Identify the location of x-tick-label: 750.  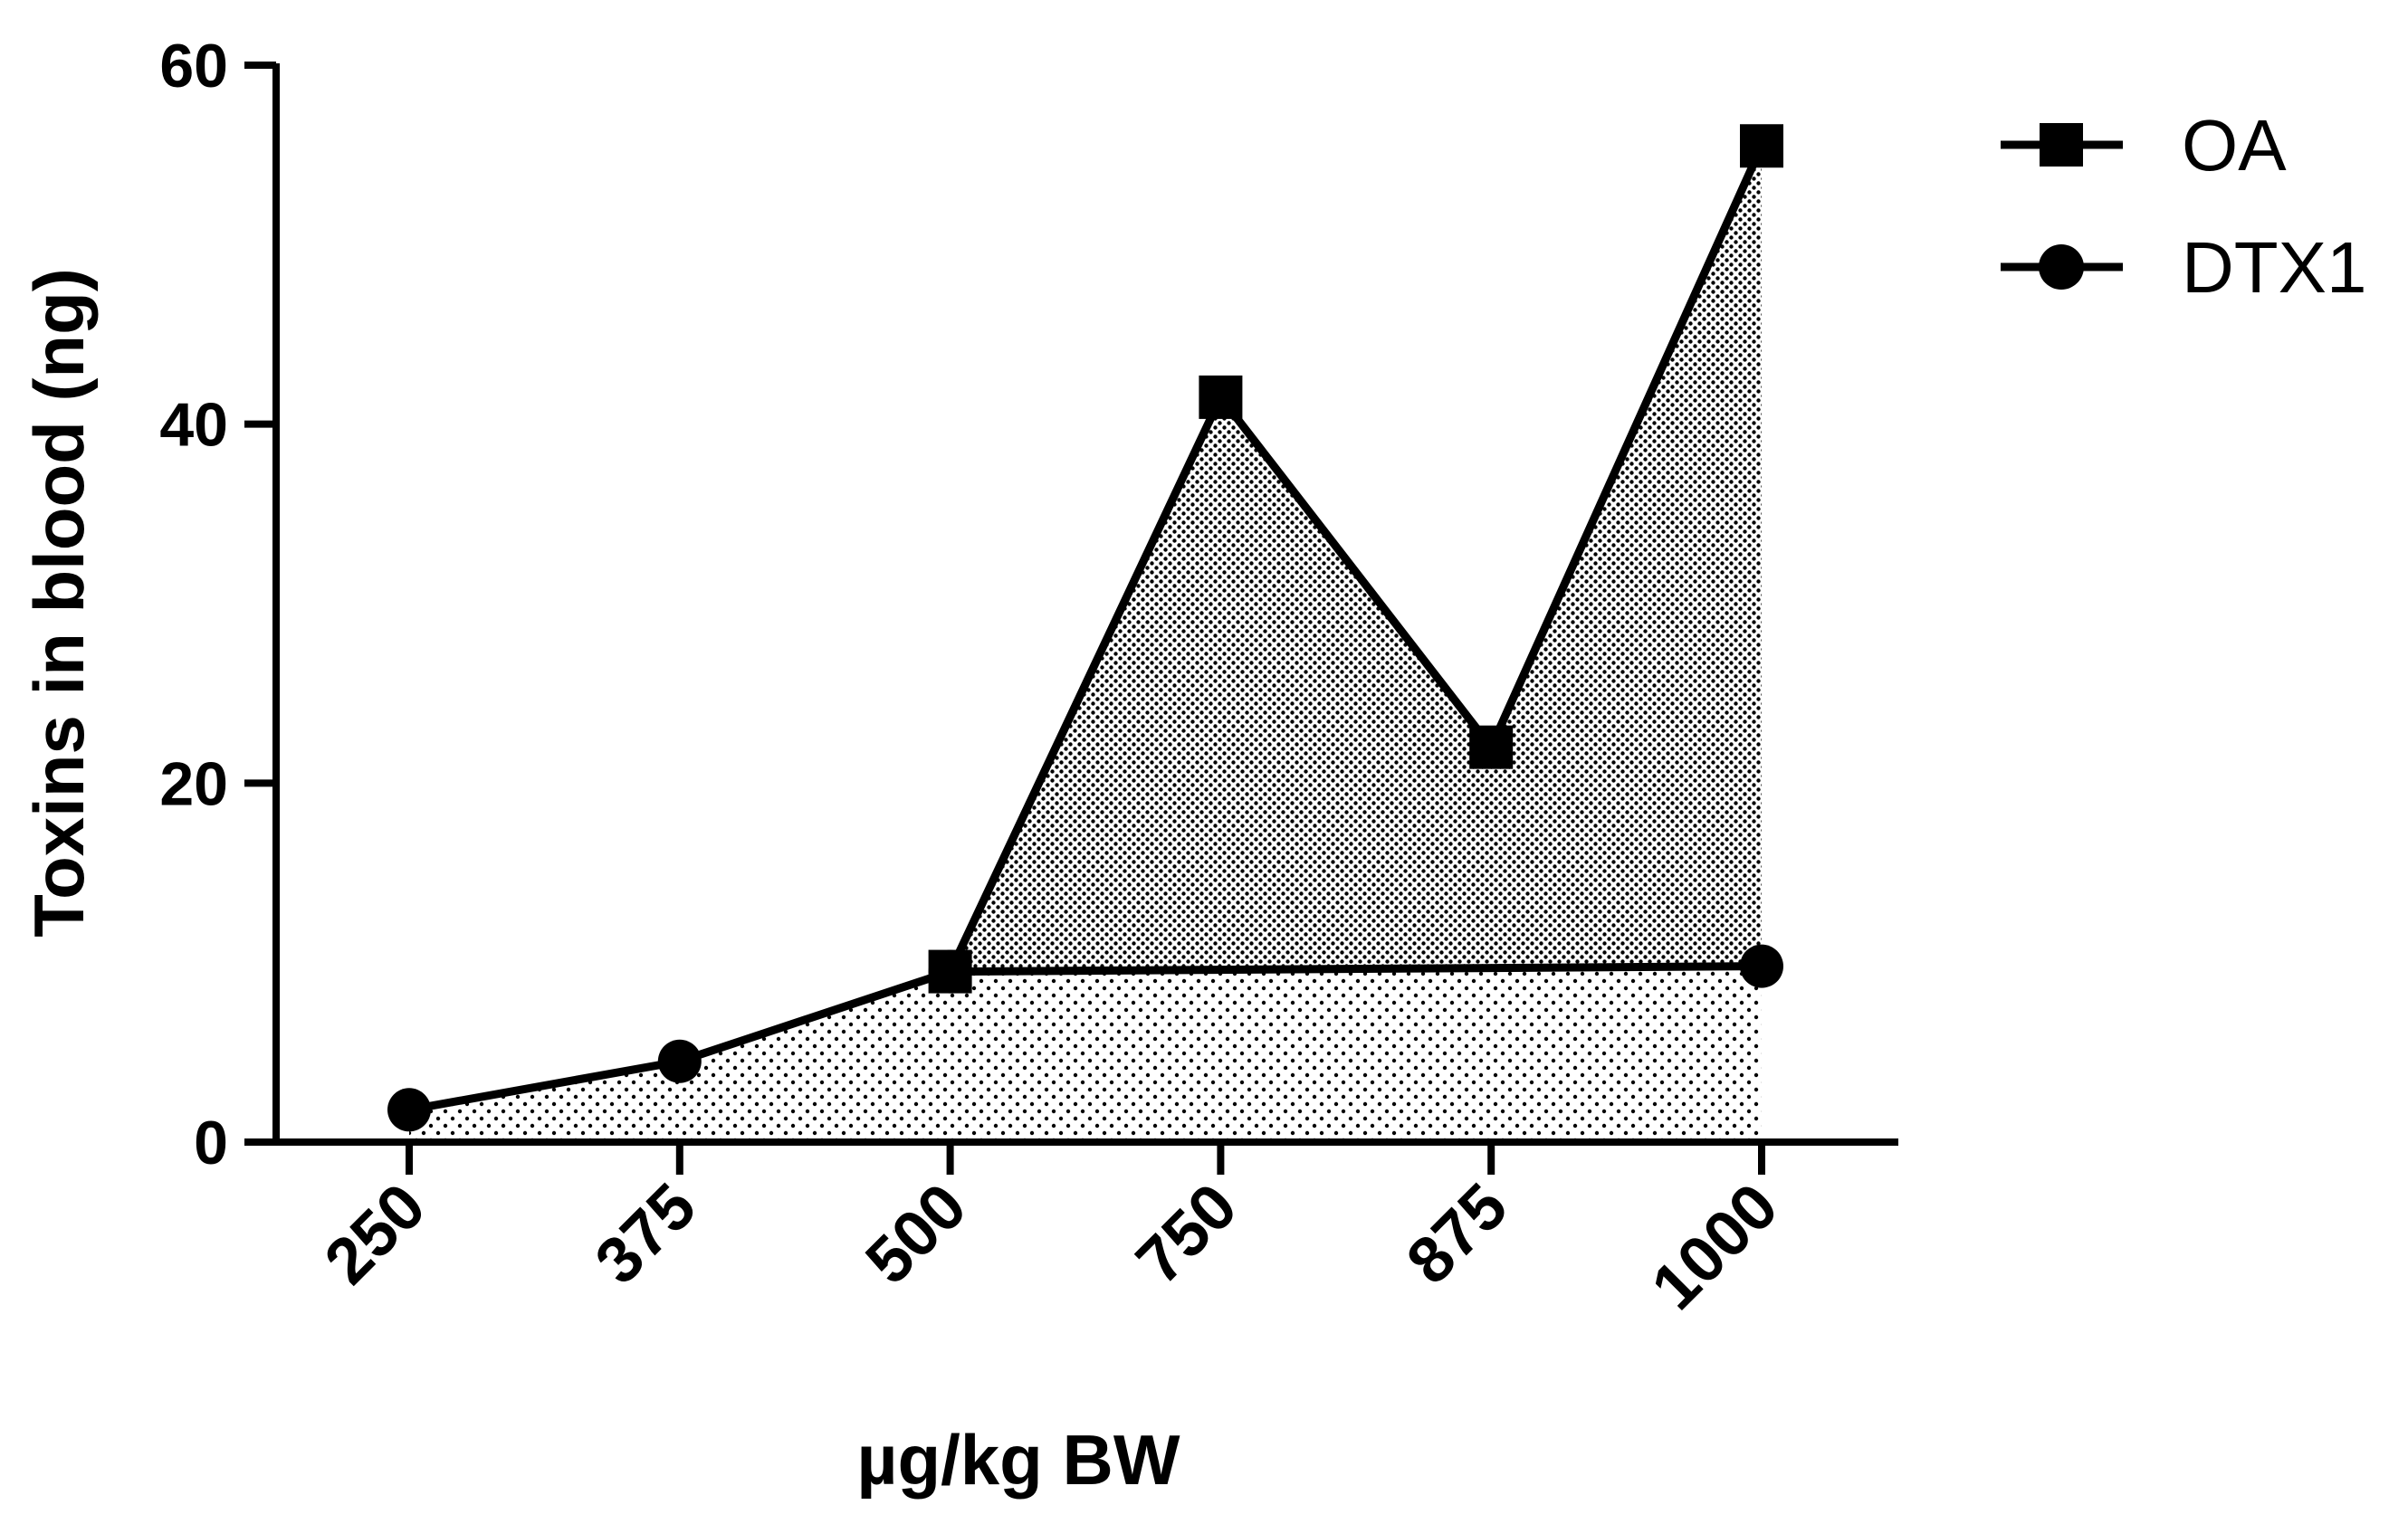
(1187, 1234).